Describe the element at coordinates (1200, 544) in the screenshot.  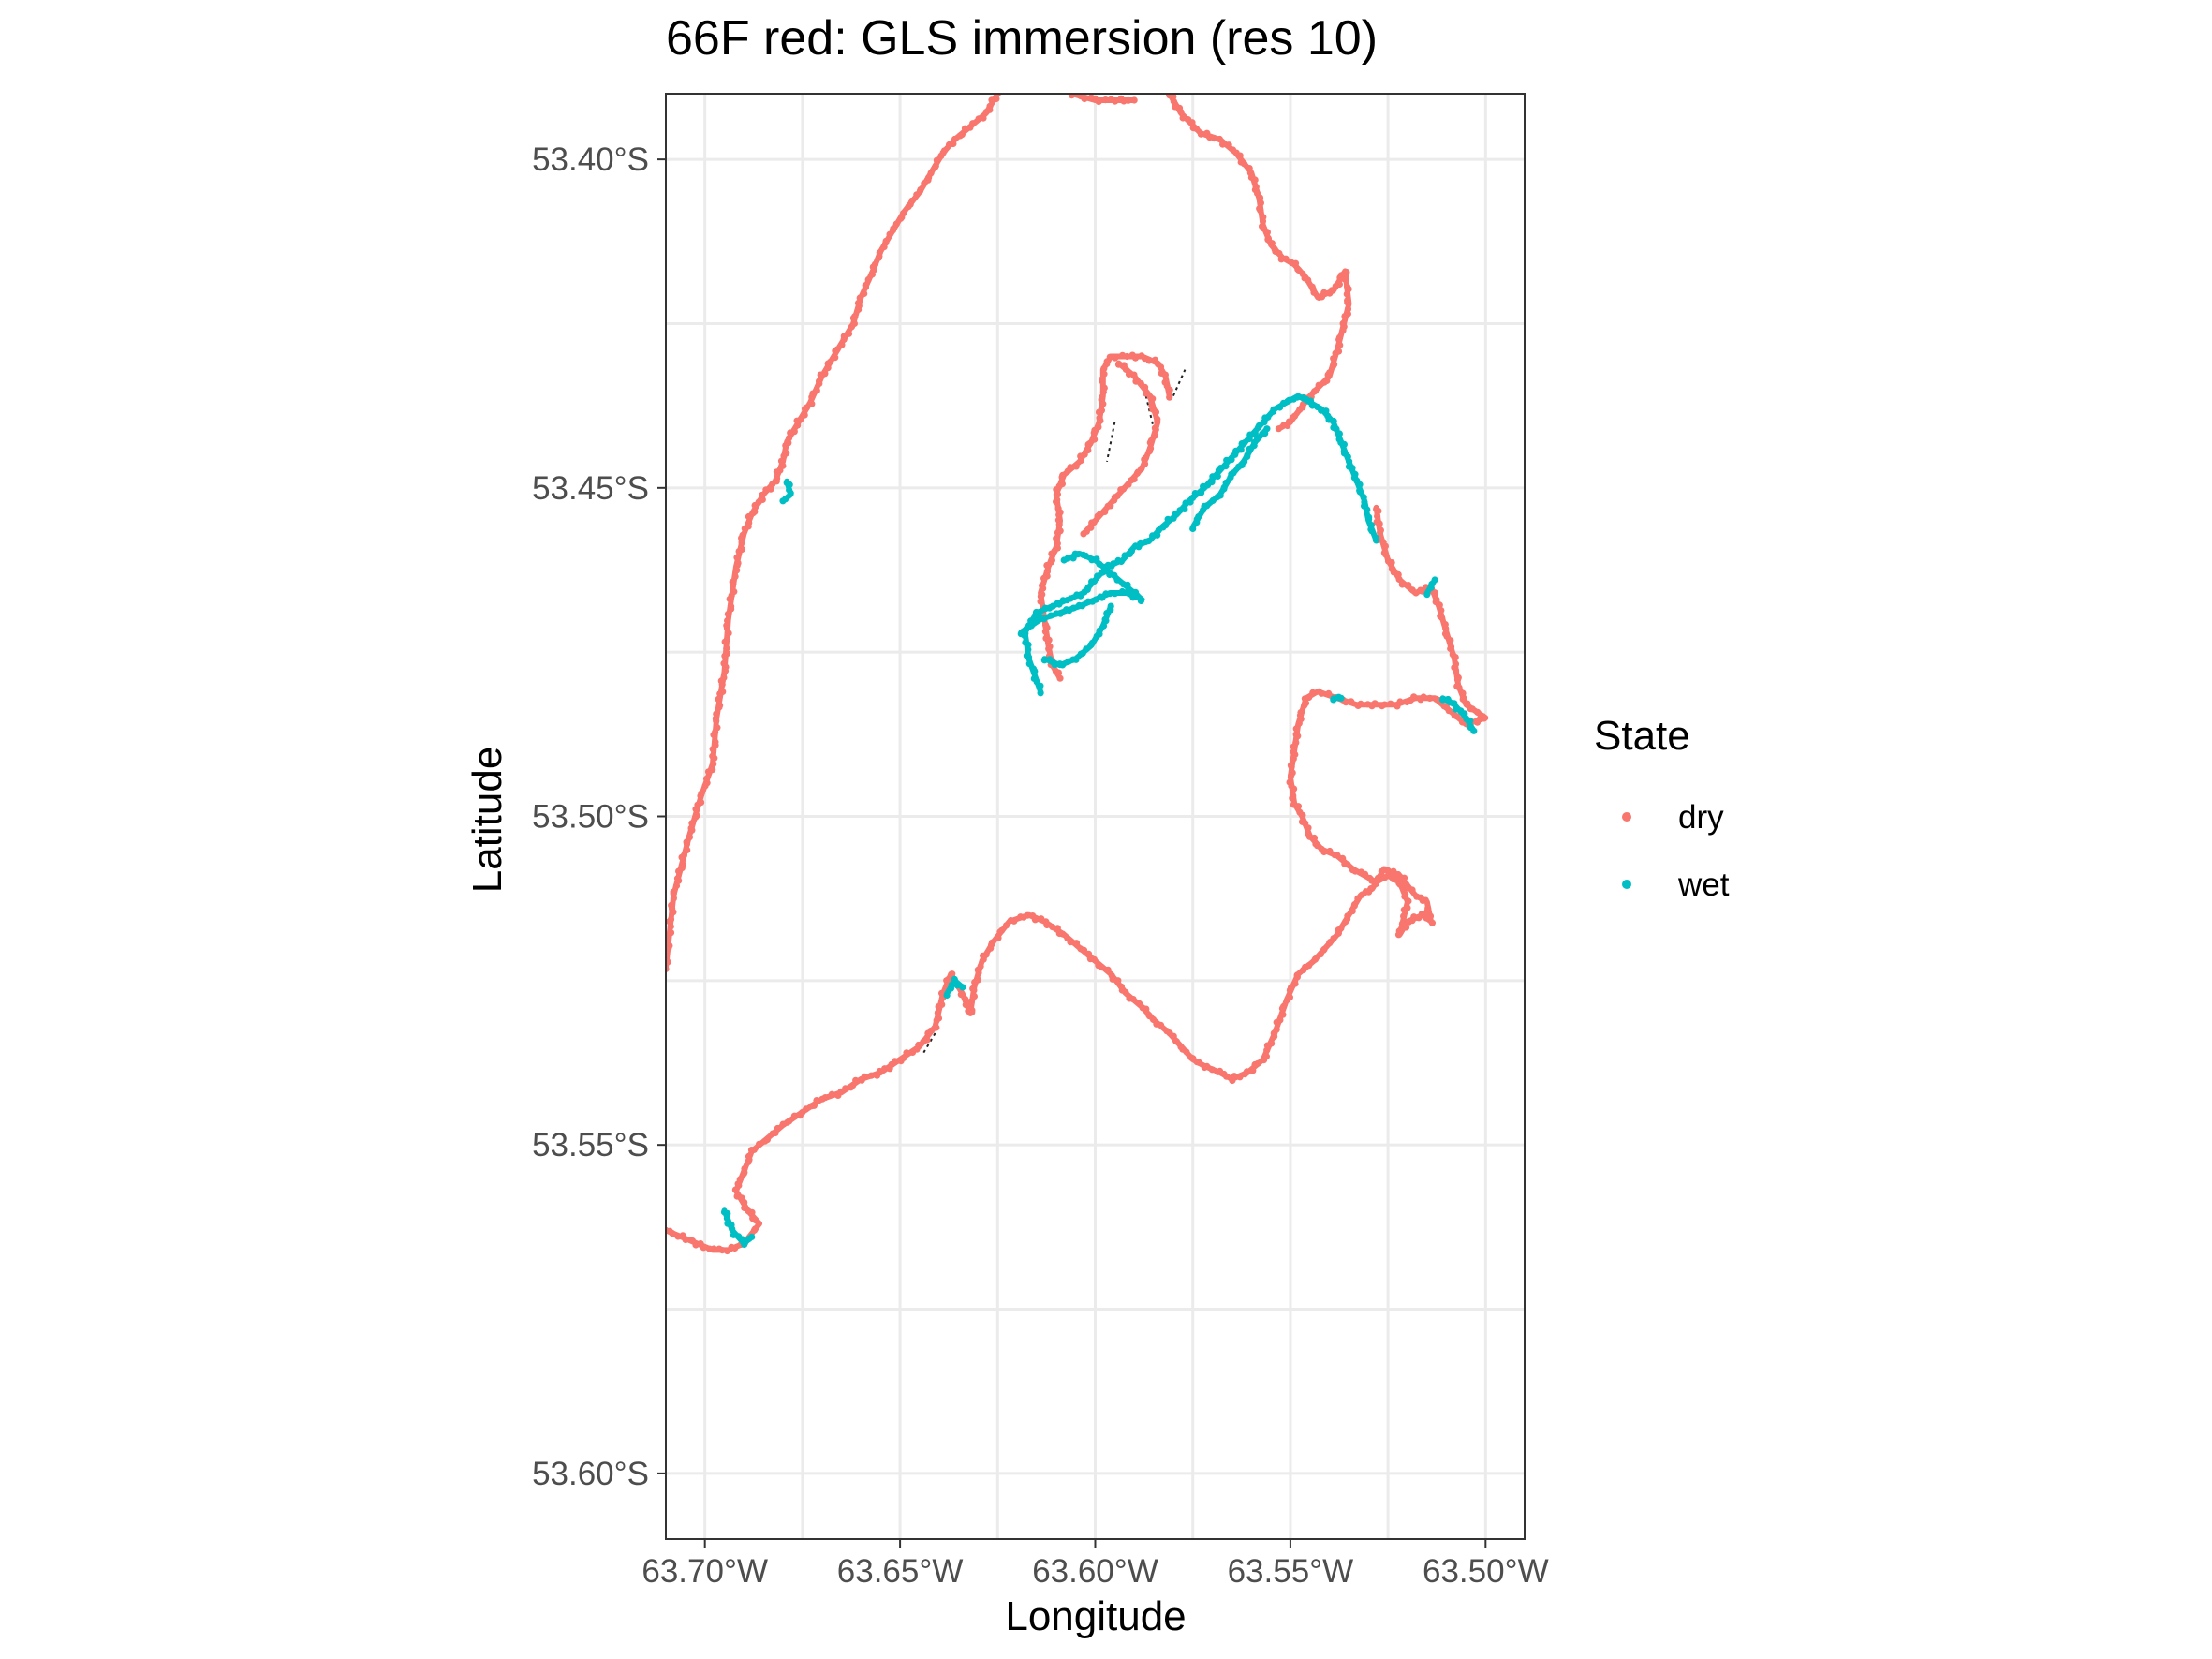
I see `track-line-wet` at that location.